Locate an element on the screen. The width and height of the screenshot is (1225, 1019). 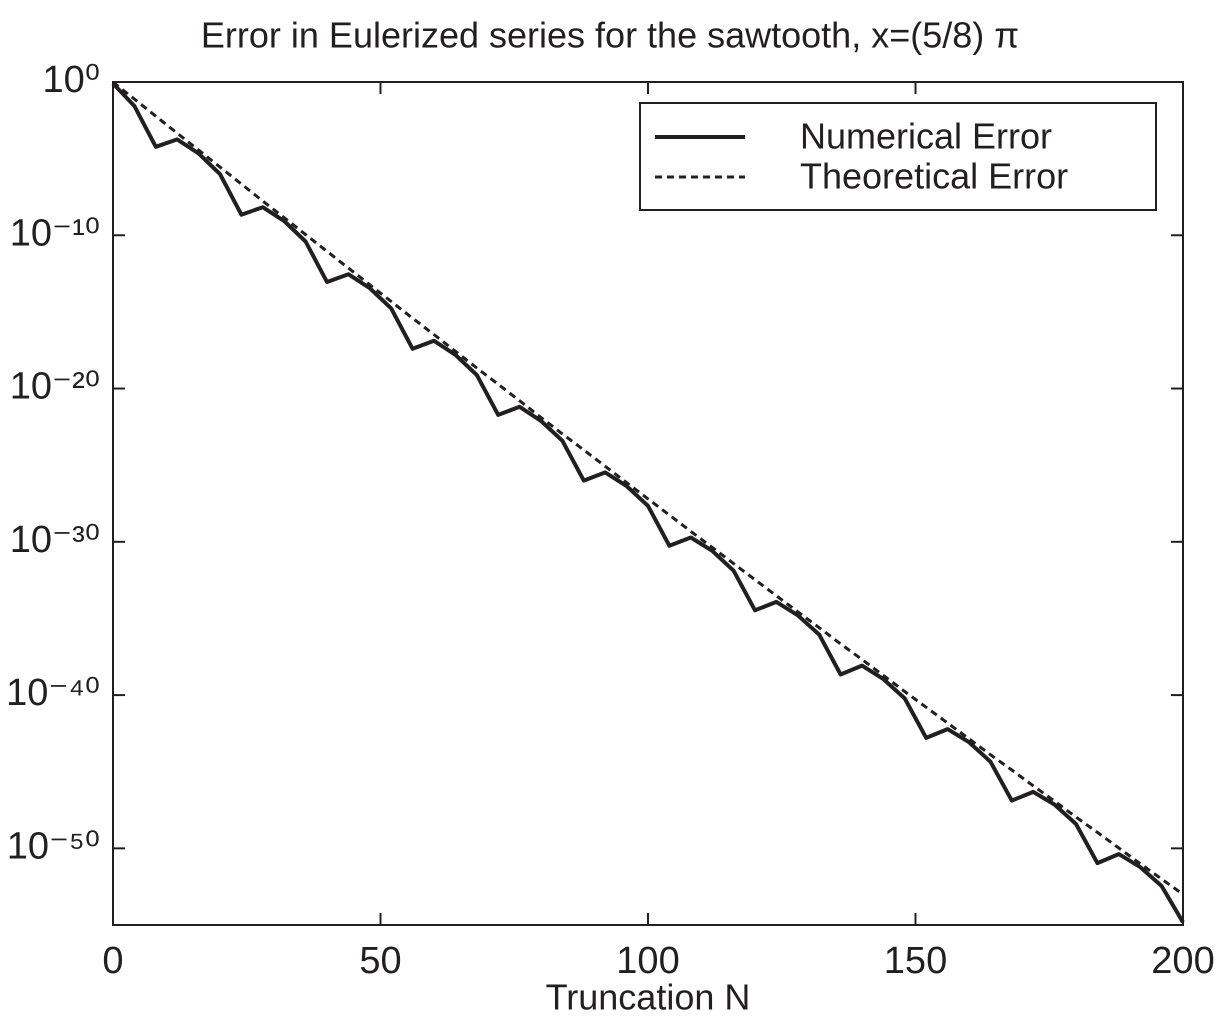
y-tick-label: 10⁻⁴⁰ is located at coordinates (53, 693).